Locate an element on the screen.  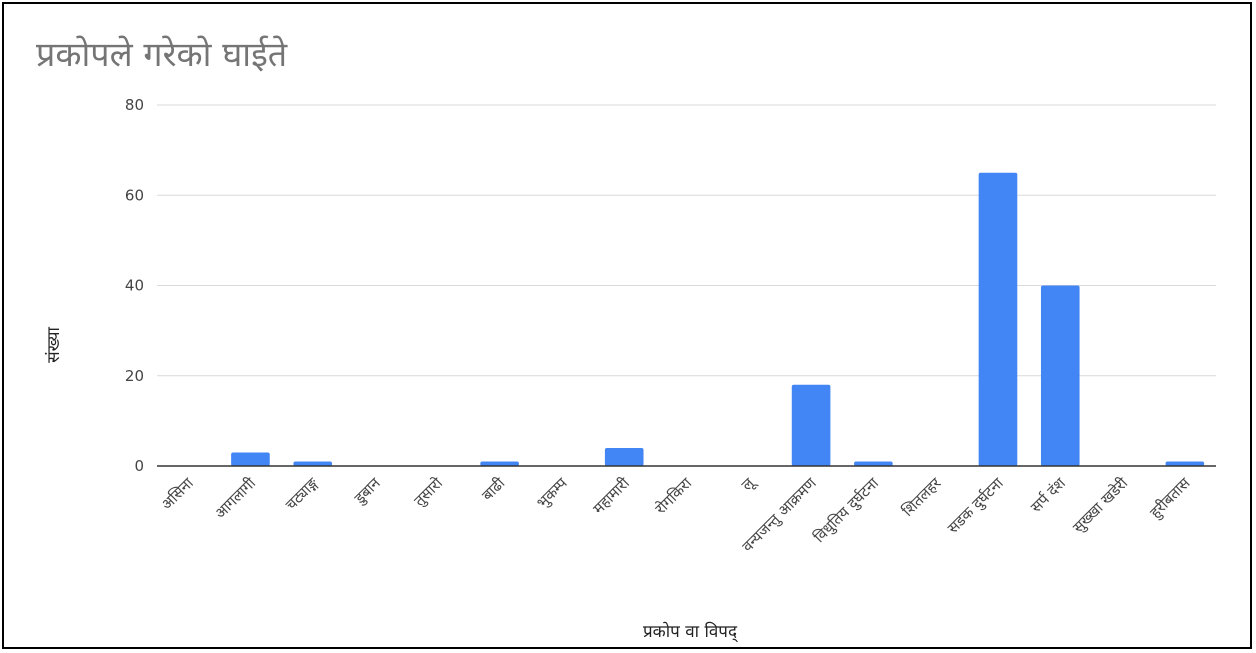
y-axis-title: संख्या is located at coordinates (54, 345).